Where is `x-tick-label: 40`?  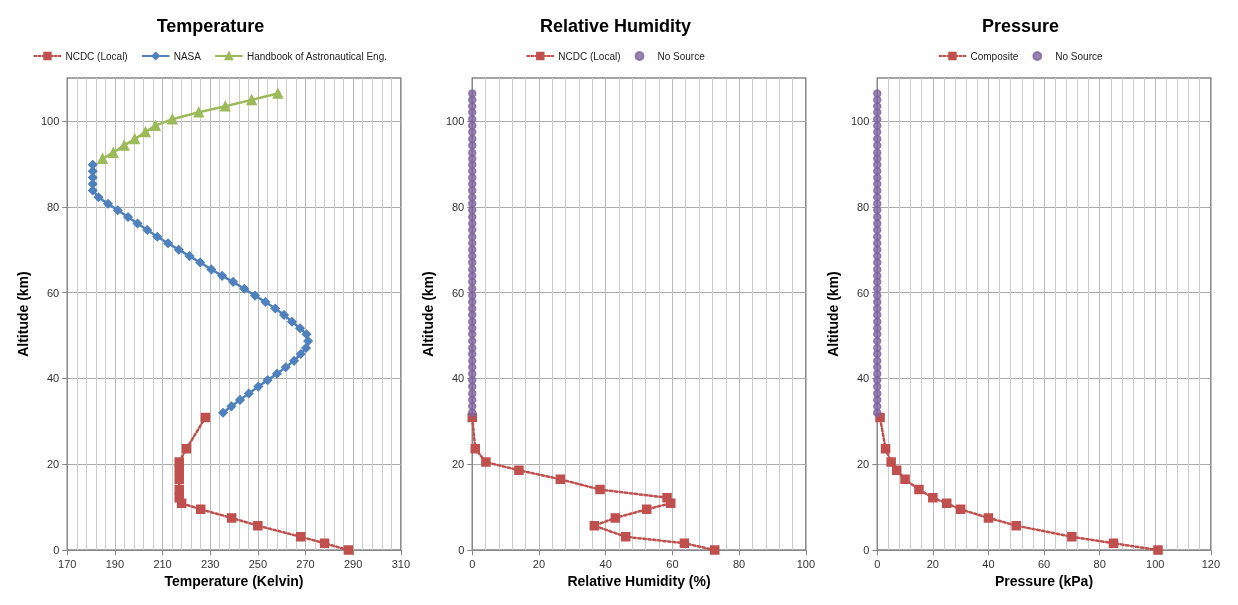 x-tick-label: 40 is located at coordinates (605, 563).